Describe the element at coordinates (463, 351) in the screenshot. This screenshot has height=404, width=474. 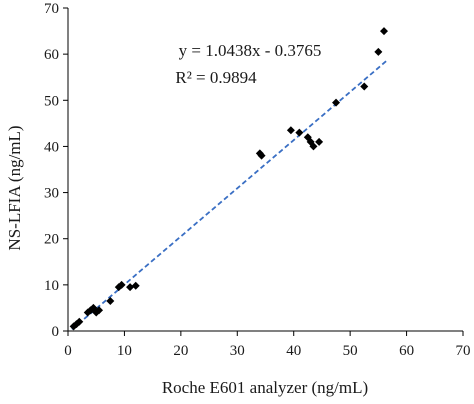
I see `x-tick-label: 70` at that location.